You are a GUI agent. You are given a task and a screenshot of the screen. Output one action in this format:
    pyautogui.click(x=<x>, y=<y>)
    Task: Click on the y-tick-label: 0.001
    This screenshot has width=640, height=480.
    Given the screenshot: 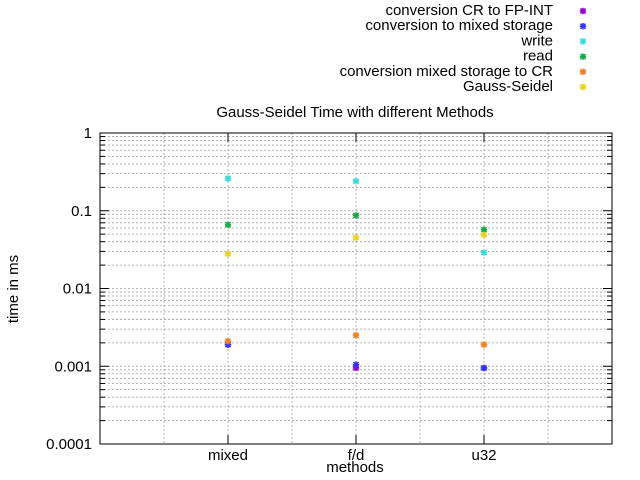 What is the action you would take?
    pyautogui.click(x=73, y=366)
    